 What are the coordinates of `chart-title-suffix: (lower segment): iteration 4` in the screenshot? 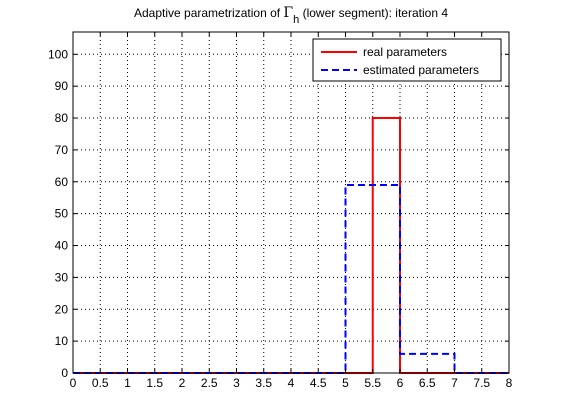 It's located at (373, 13).